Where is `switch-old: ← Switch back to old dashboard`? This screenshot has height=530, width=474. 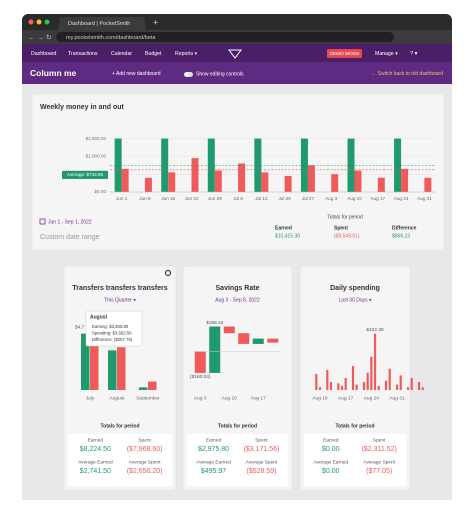
switch-old: ← Switch back to old dashboard is located at coordinates (407, 74).